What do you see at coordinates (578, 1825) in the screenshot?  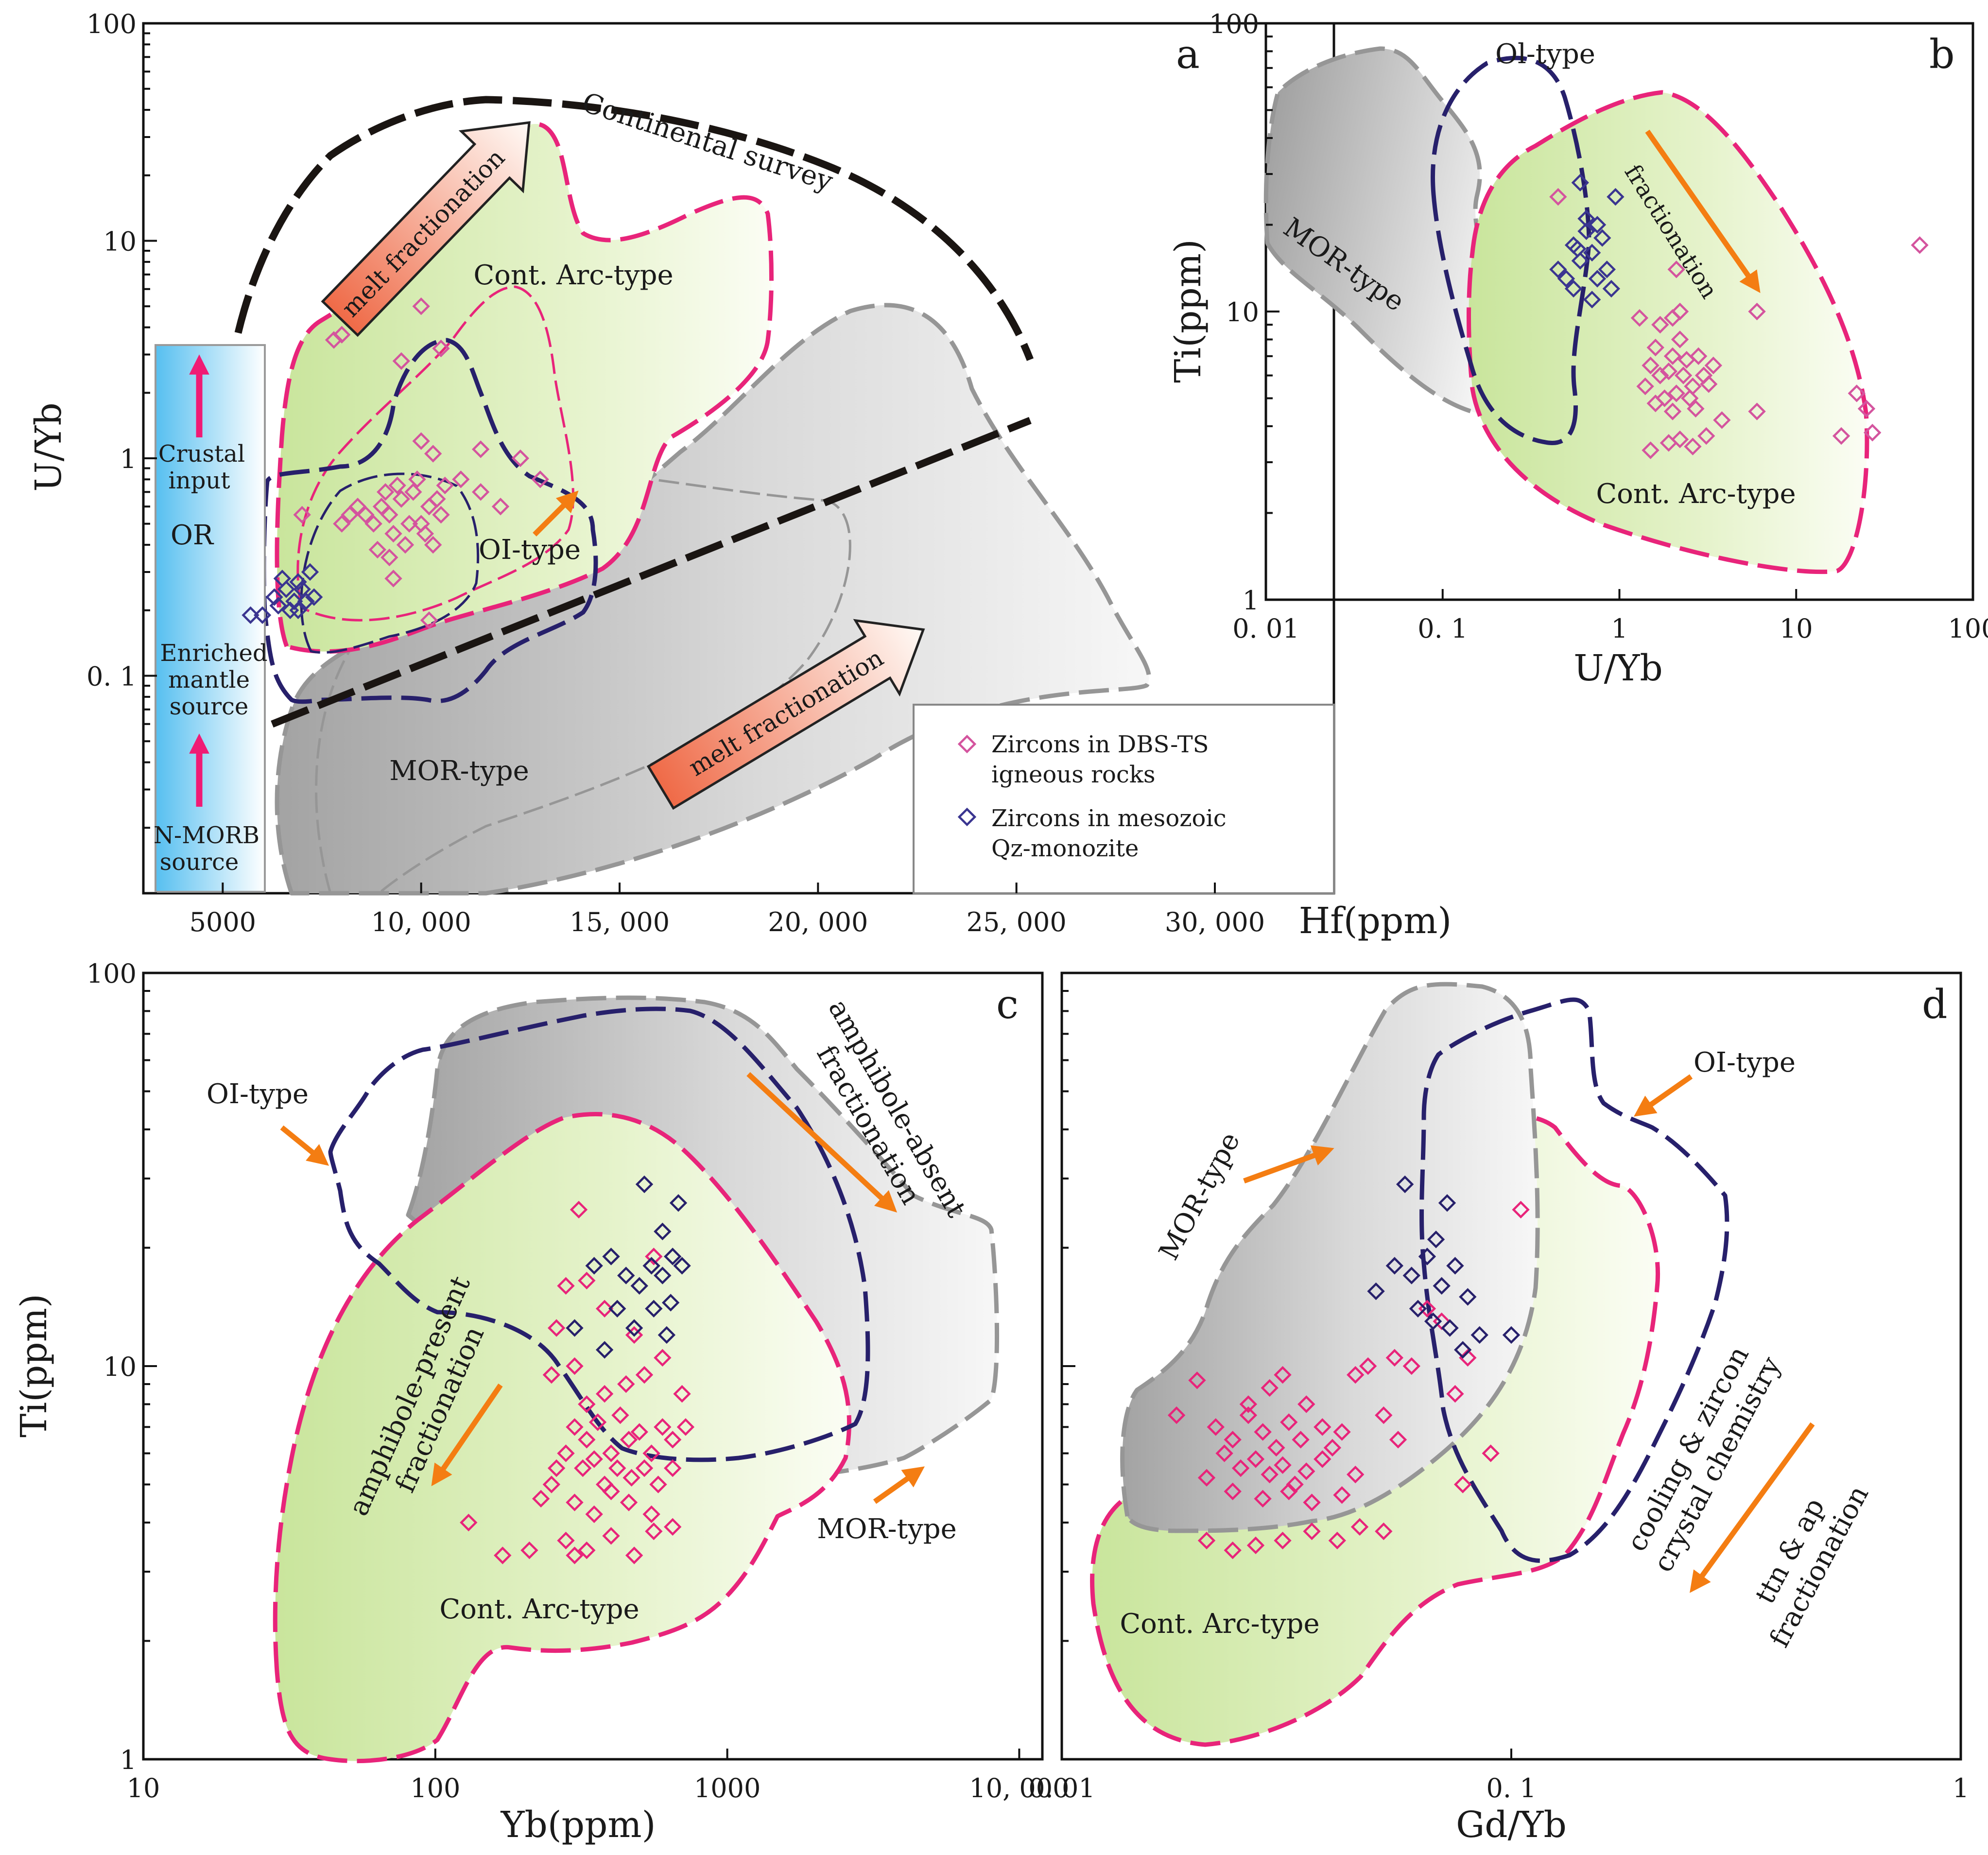 I see `panel-c-xlabel: Yb(ppm)` at bounding box center [578, 1825].